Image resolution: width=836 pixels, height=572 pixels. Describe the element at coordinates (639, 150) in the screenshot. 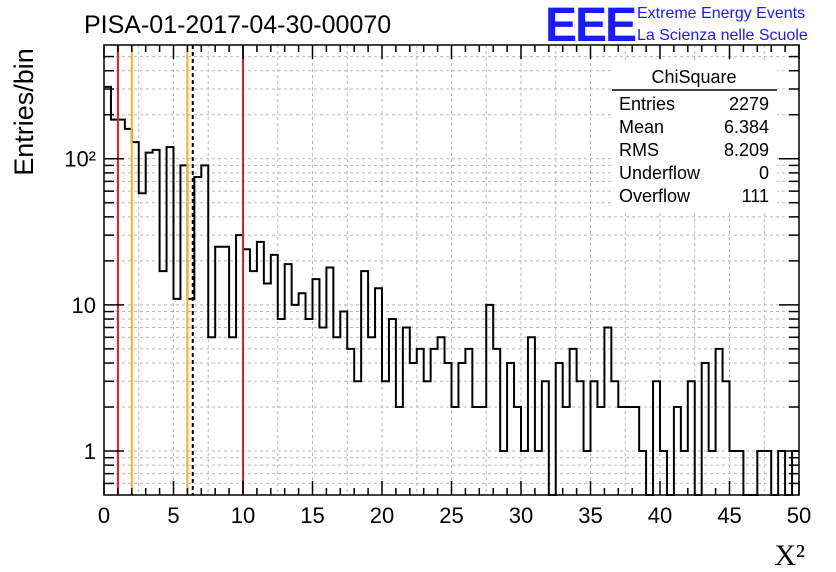

I see `stats-row-label: RMS` at that location.